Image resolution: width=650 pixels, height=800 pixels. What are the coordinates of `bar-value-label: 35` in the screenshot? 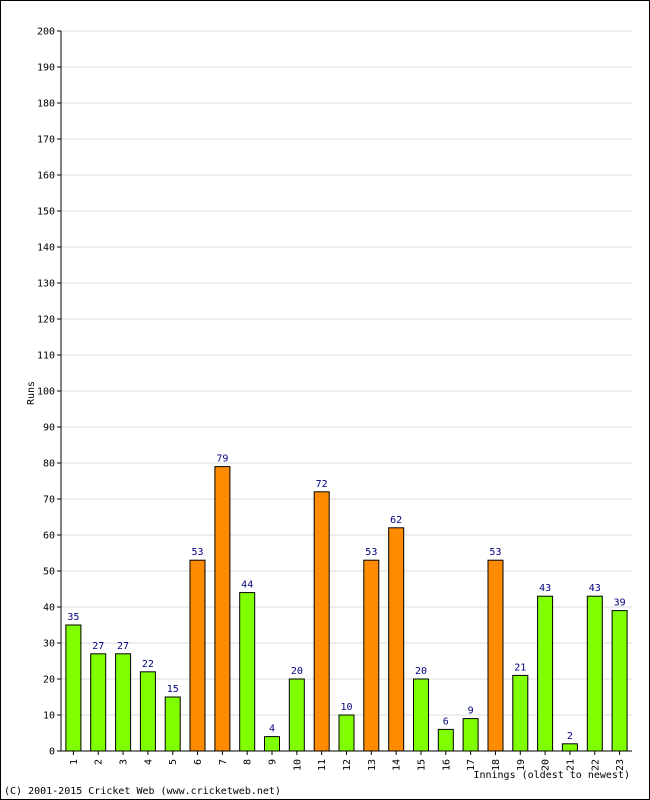 It's located at (73, 617).